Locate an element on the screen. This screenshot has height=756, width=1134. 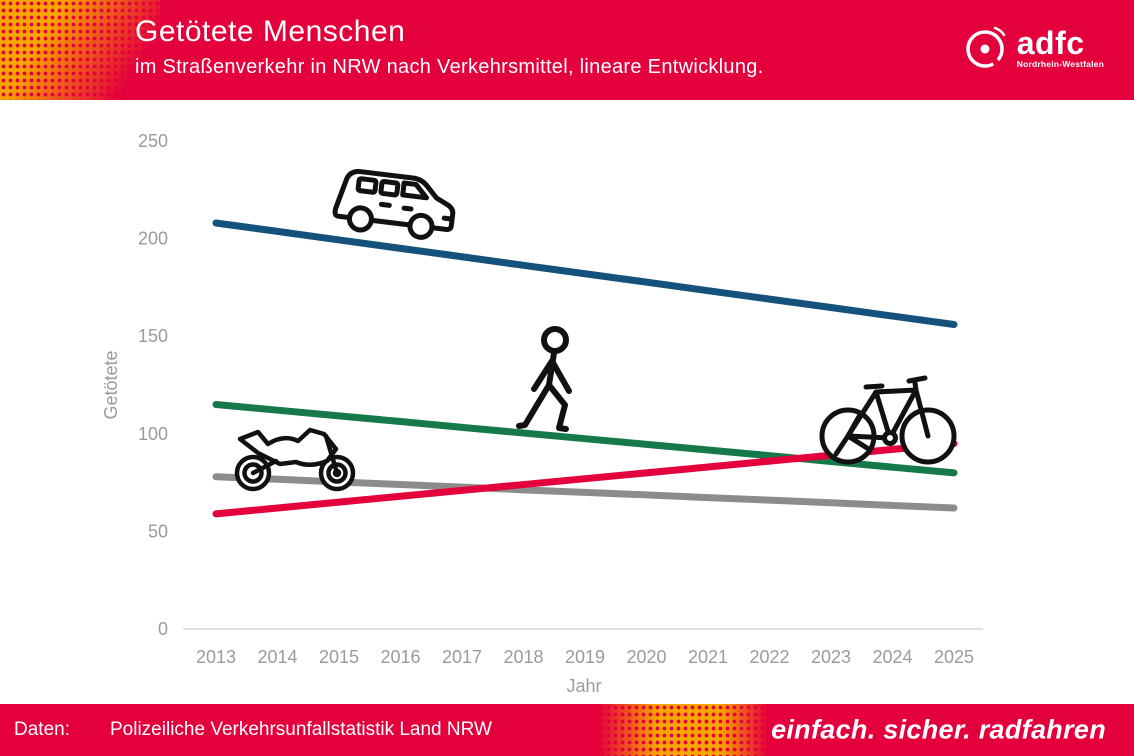
x-tick-label: 2018 is located at coordinates (523, 657).